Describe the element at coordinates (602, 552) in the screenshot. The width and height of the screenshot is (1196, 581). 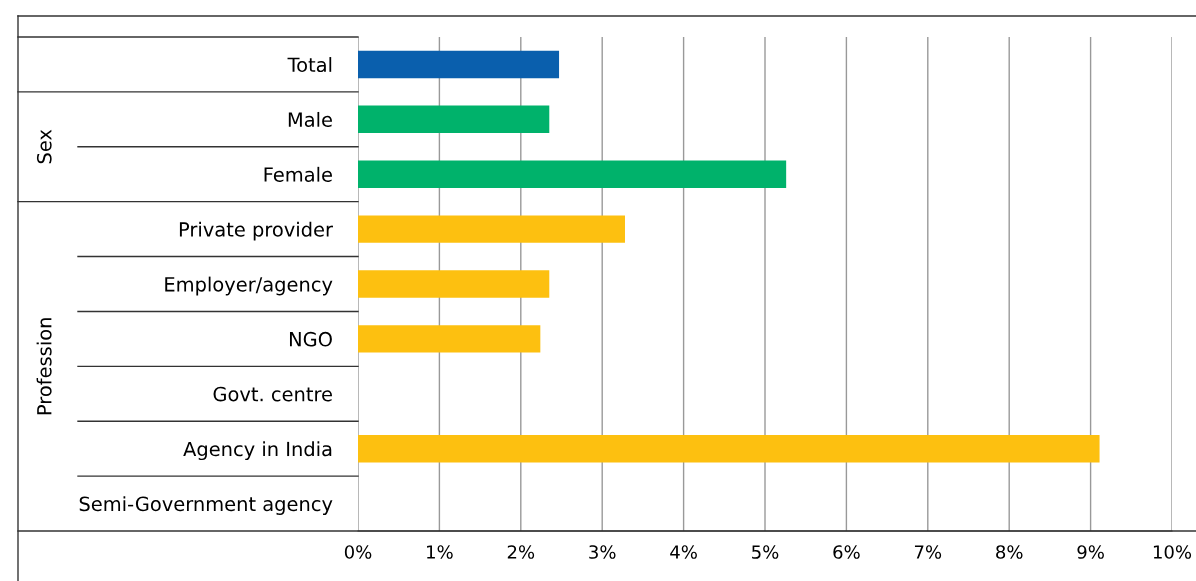
I see `x-tick-label: 3%` at that location.